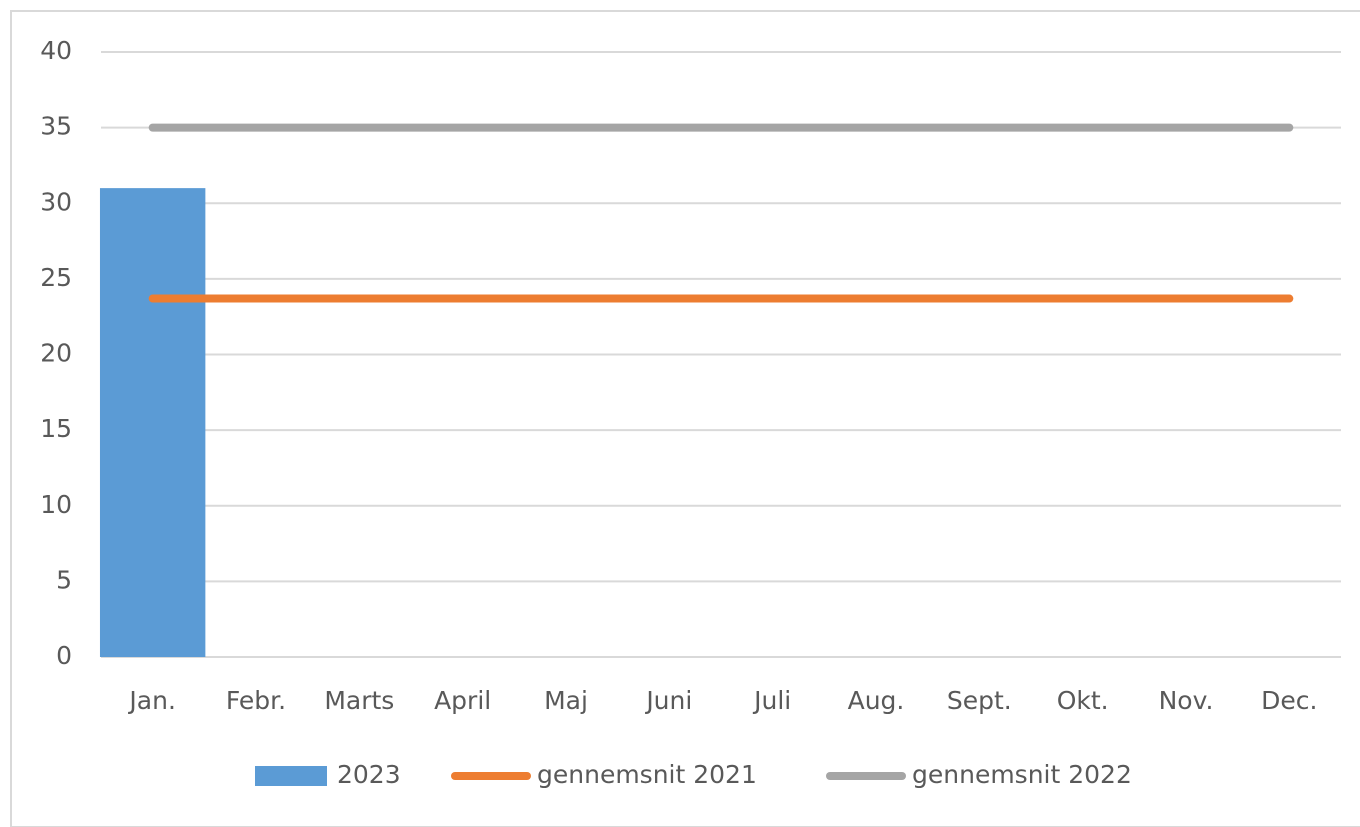  What do you see at coordinates (647, 774) in the screenshot?
I see `legend-label: gennemsnit 2021` at bounding box center [647, 774].